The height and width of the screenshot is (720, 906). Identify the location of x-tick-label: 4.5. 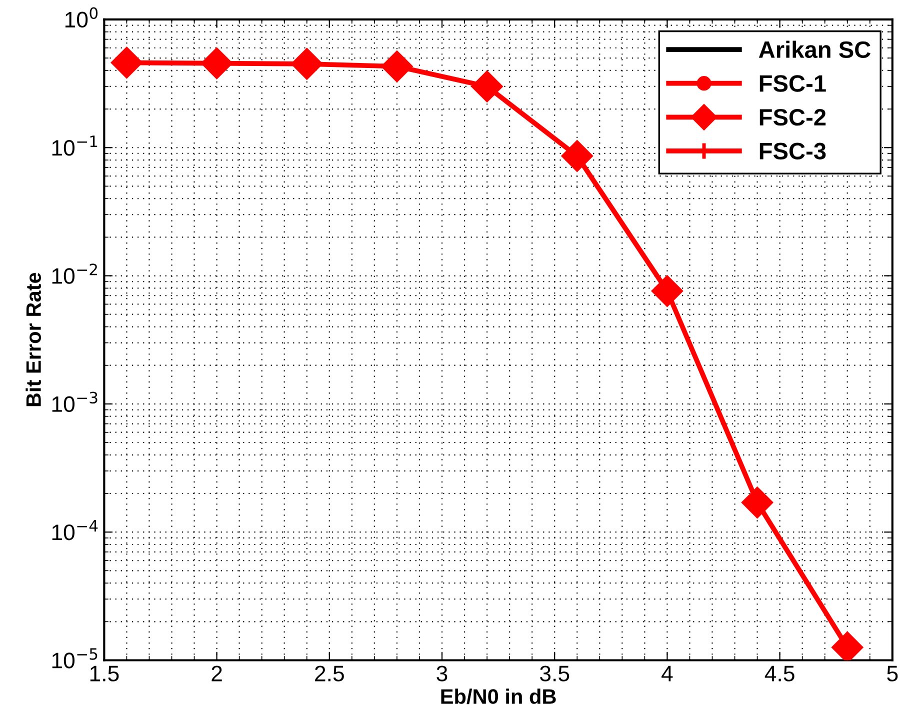
(779, 674).